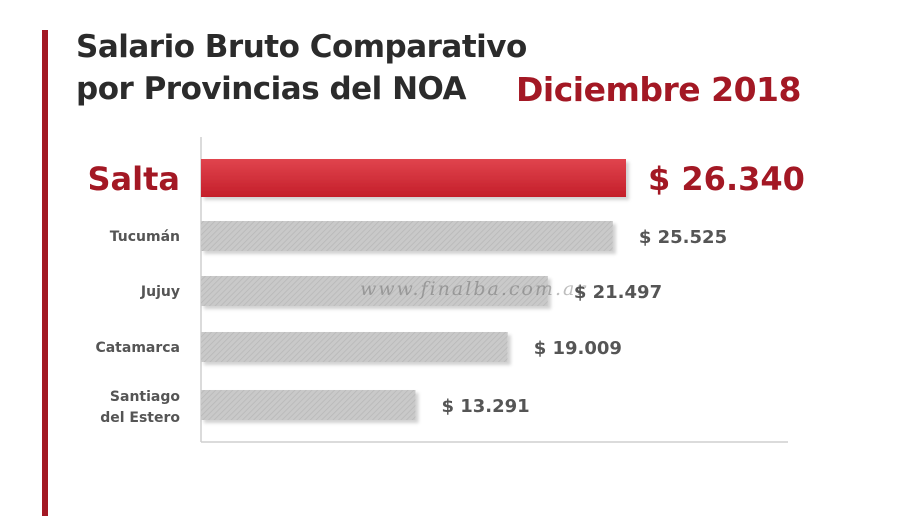  Describe the element at coordinates (140, 407) in the screenshot. I see `category-label-4: Santiago del Estero` at that location.